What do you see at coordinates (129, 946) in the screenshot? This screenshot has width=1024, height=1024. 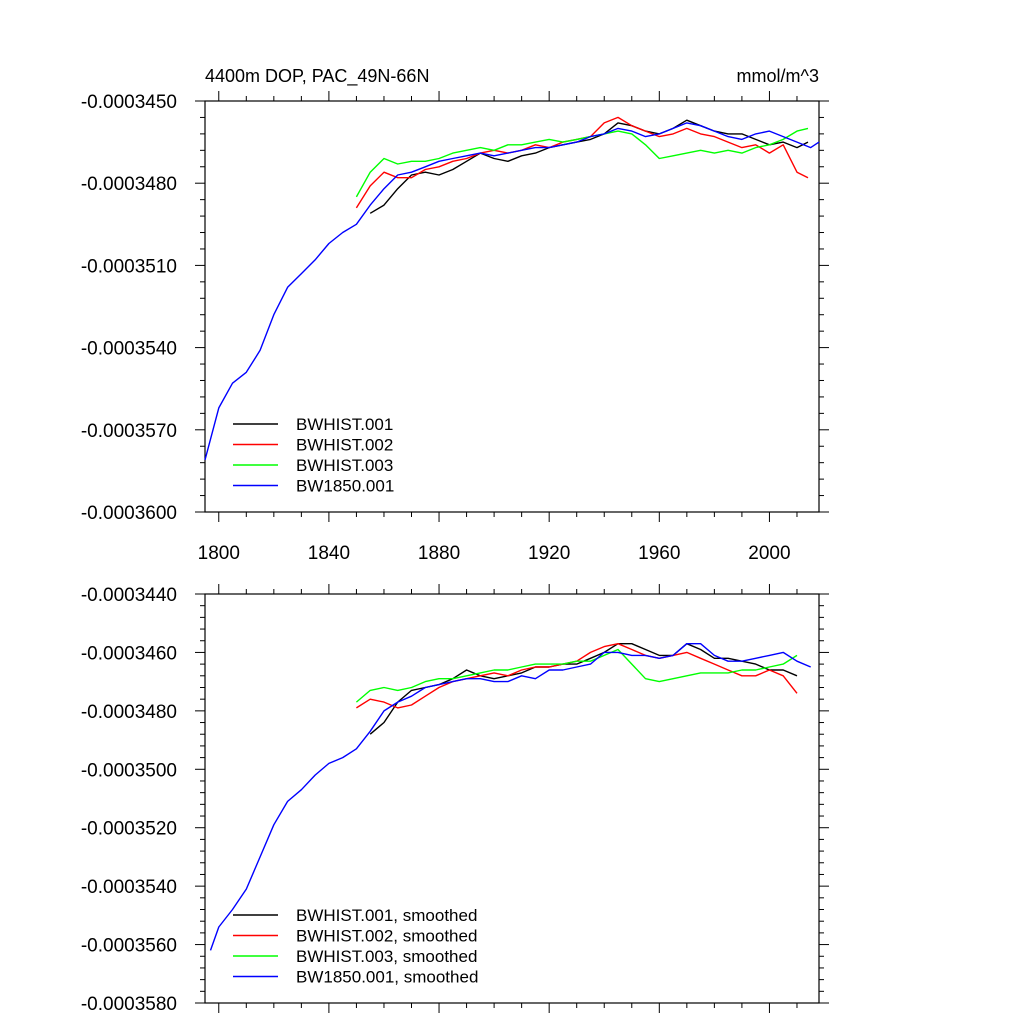 I see `y-tick-label: -0.0003560` at bounding box center [129, 946].